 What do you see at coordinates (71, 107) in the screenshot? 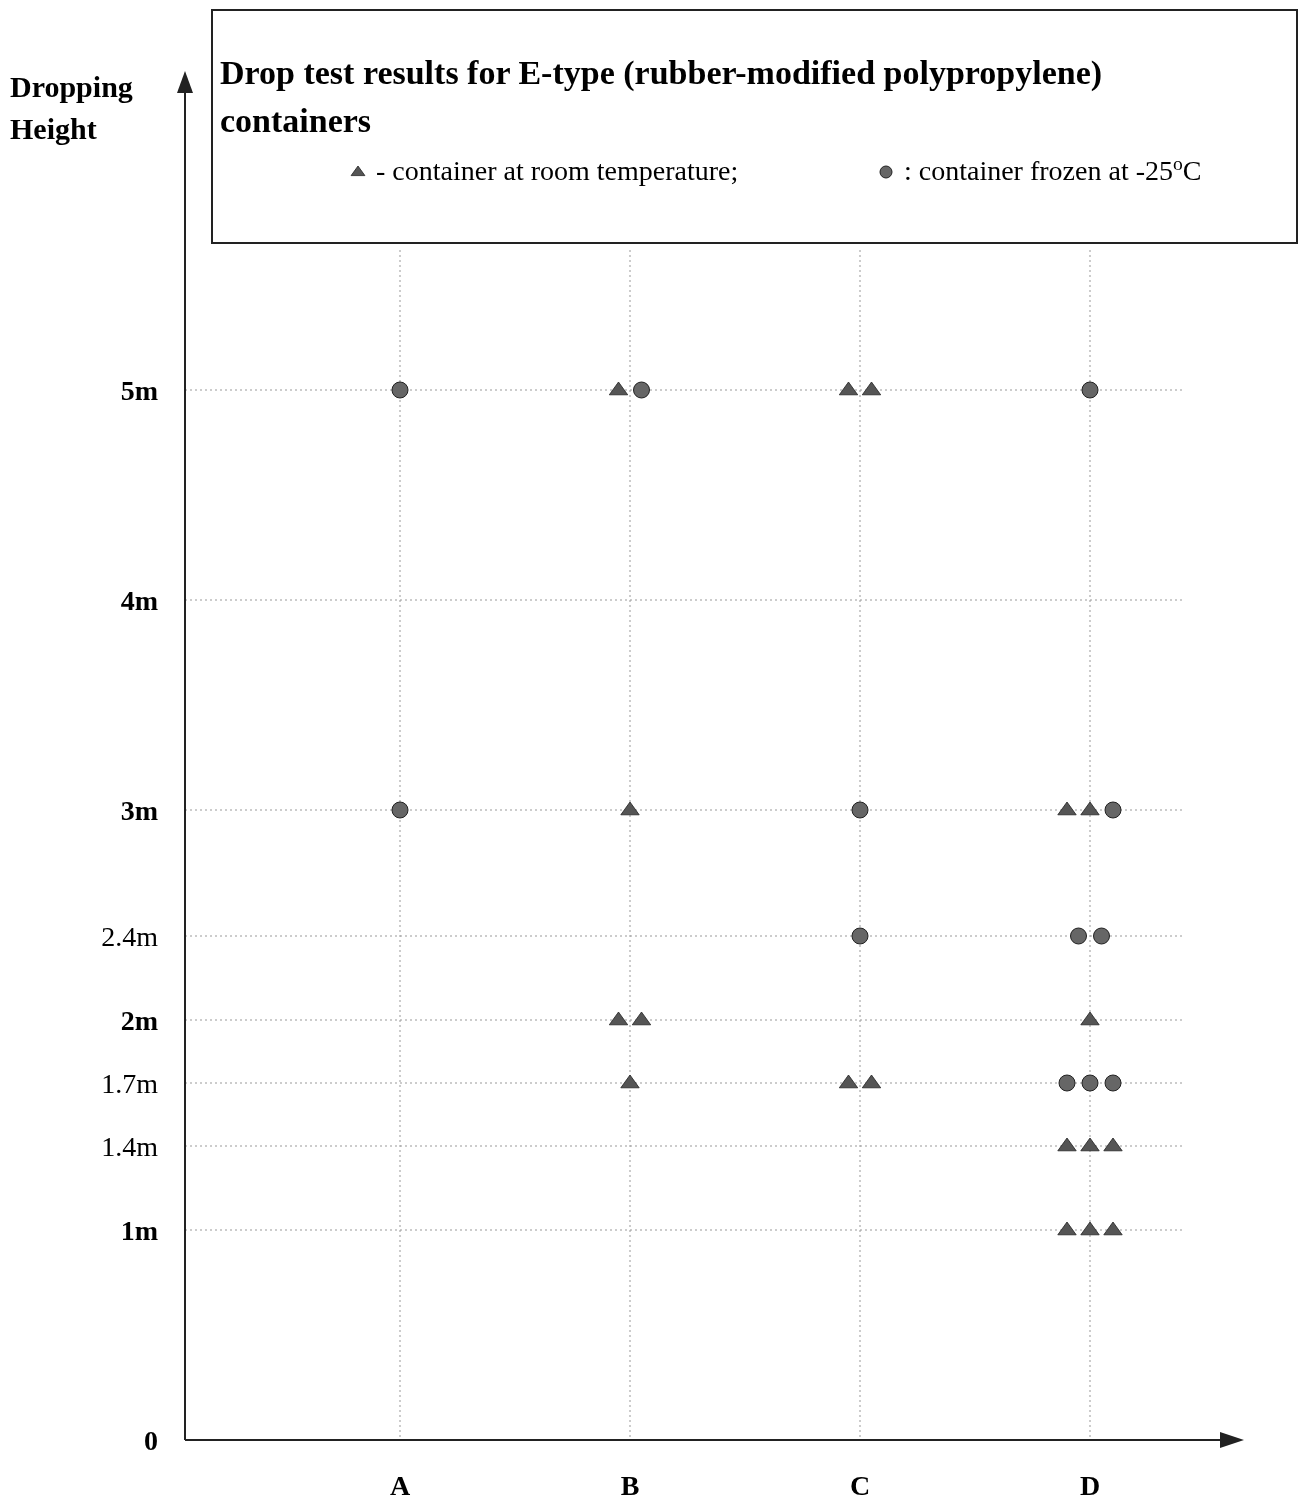
I see `y-axis-title: Dropping Height` at bounding box center [71, 107].